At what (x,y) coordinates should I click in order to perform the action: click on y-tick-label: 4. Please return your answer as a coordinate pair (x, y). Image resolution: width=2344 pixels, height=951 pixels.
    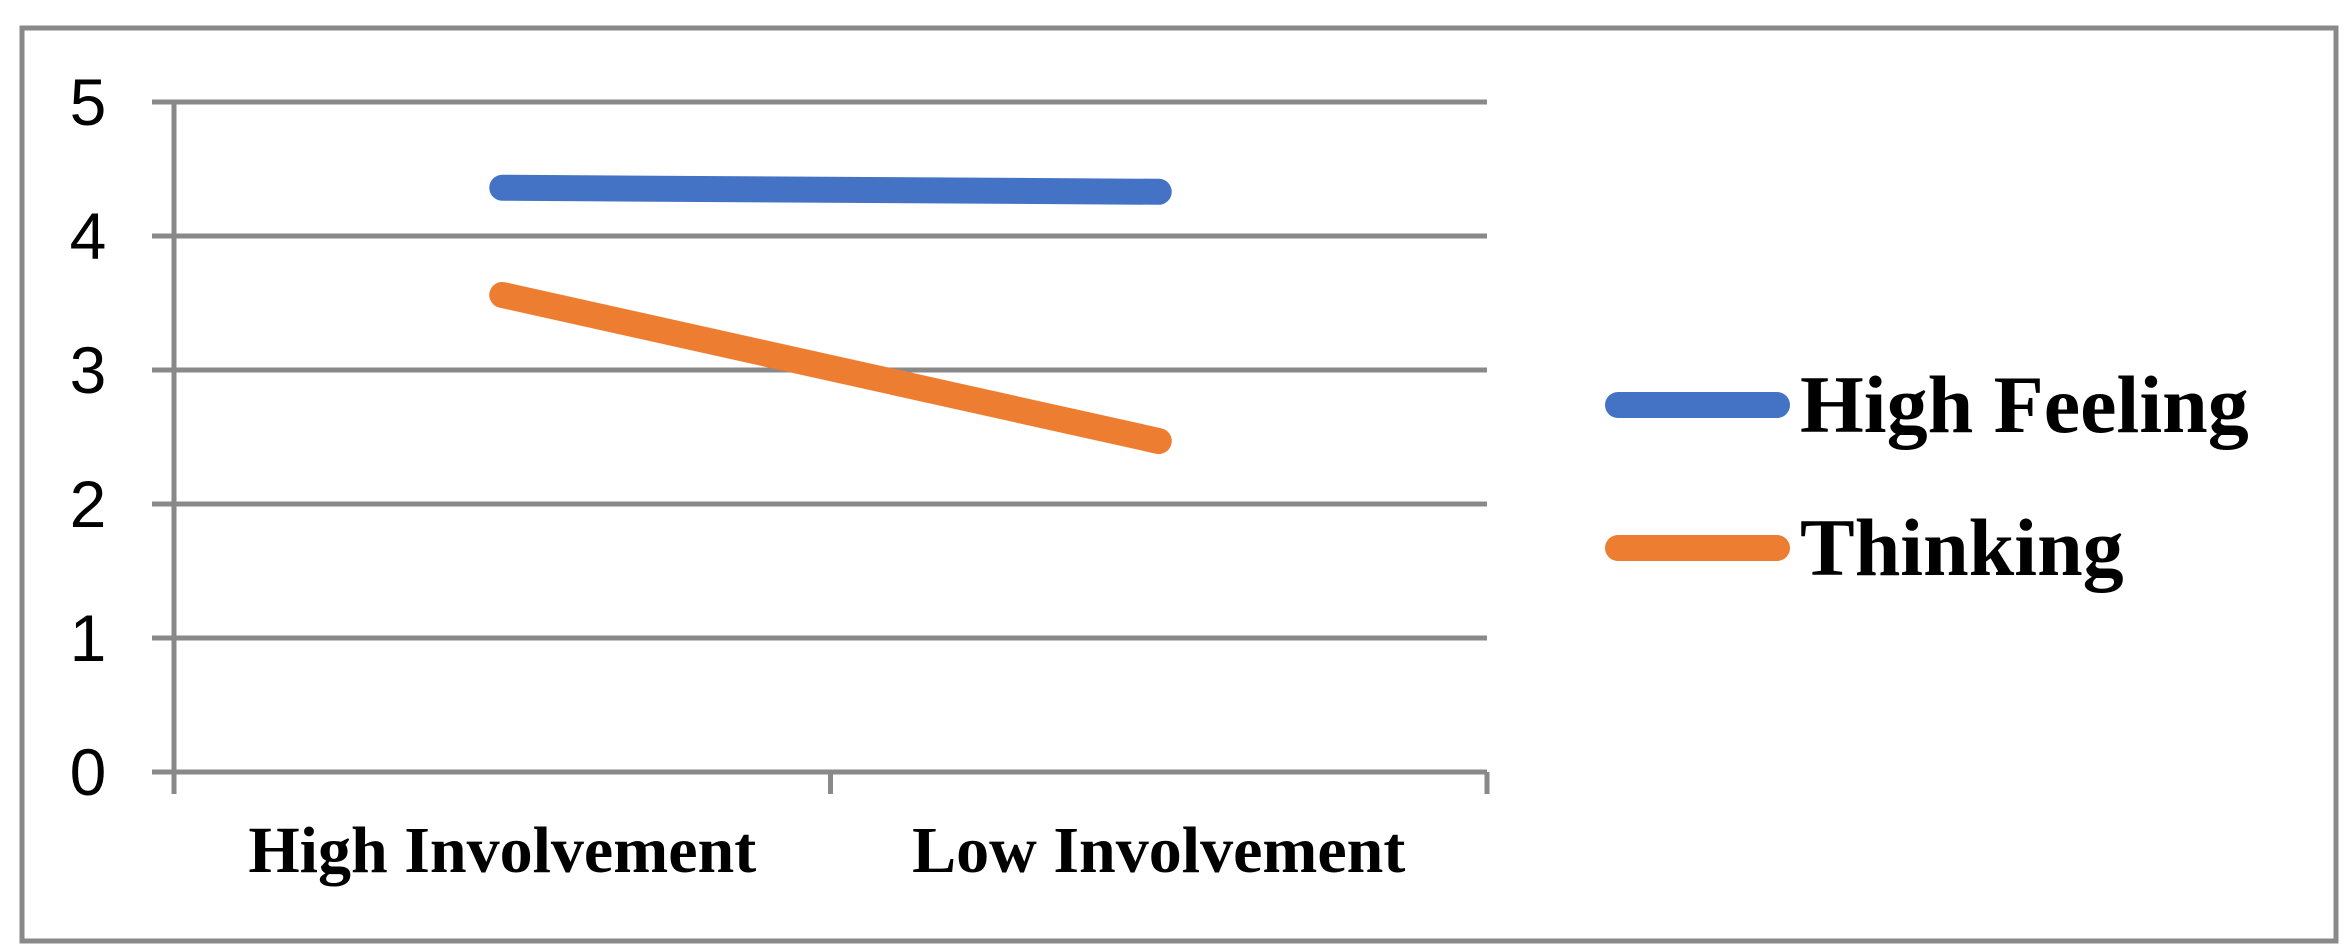
    Looking at the image, I should click on (88, 236).